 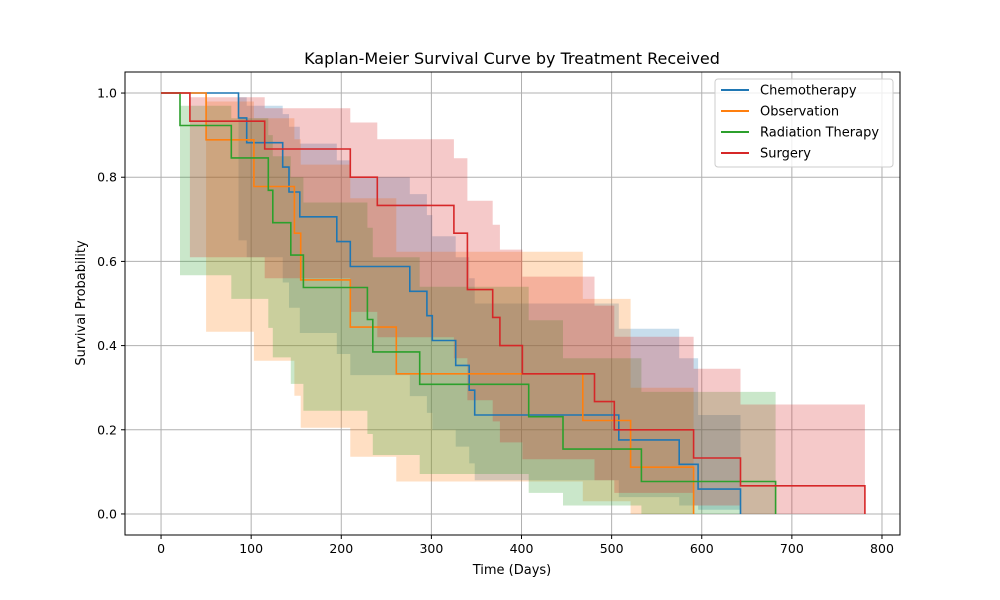 I want to click on x-axis-label: Time (Days), so click(x=512, y=570).